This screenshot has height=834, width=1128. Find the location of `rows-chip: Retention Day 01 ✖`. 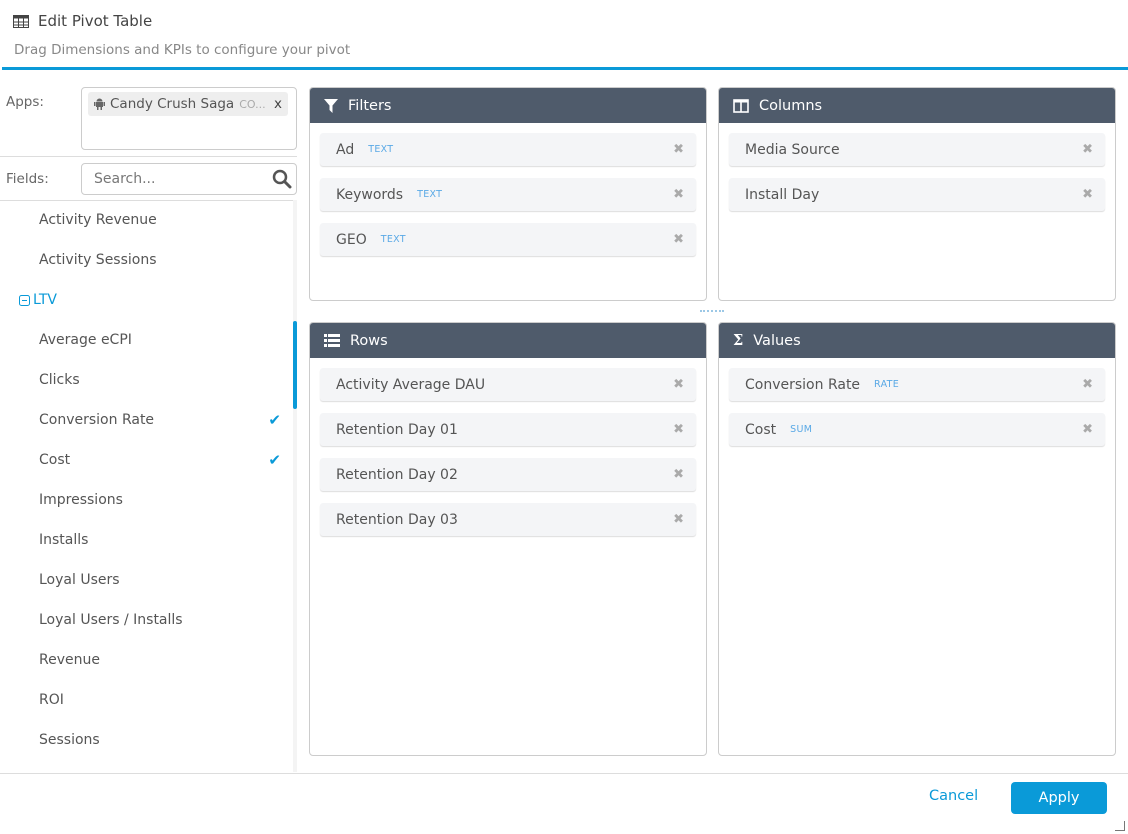

rows-chip: Retention Day 01 ✖ is located at coordinates (508, 429).